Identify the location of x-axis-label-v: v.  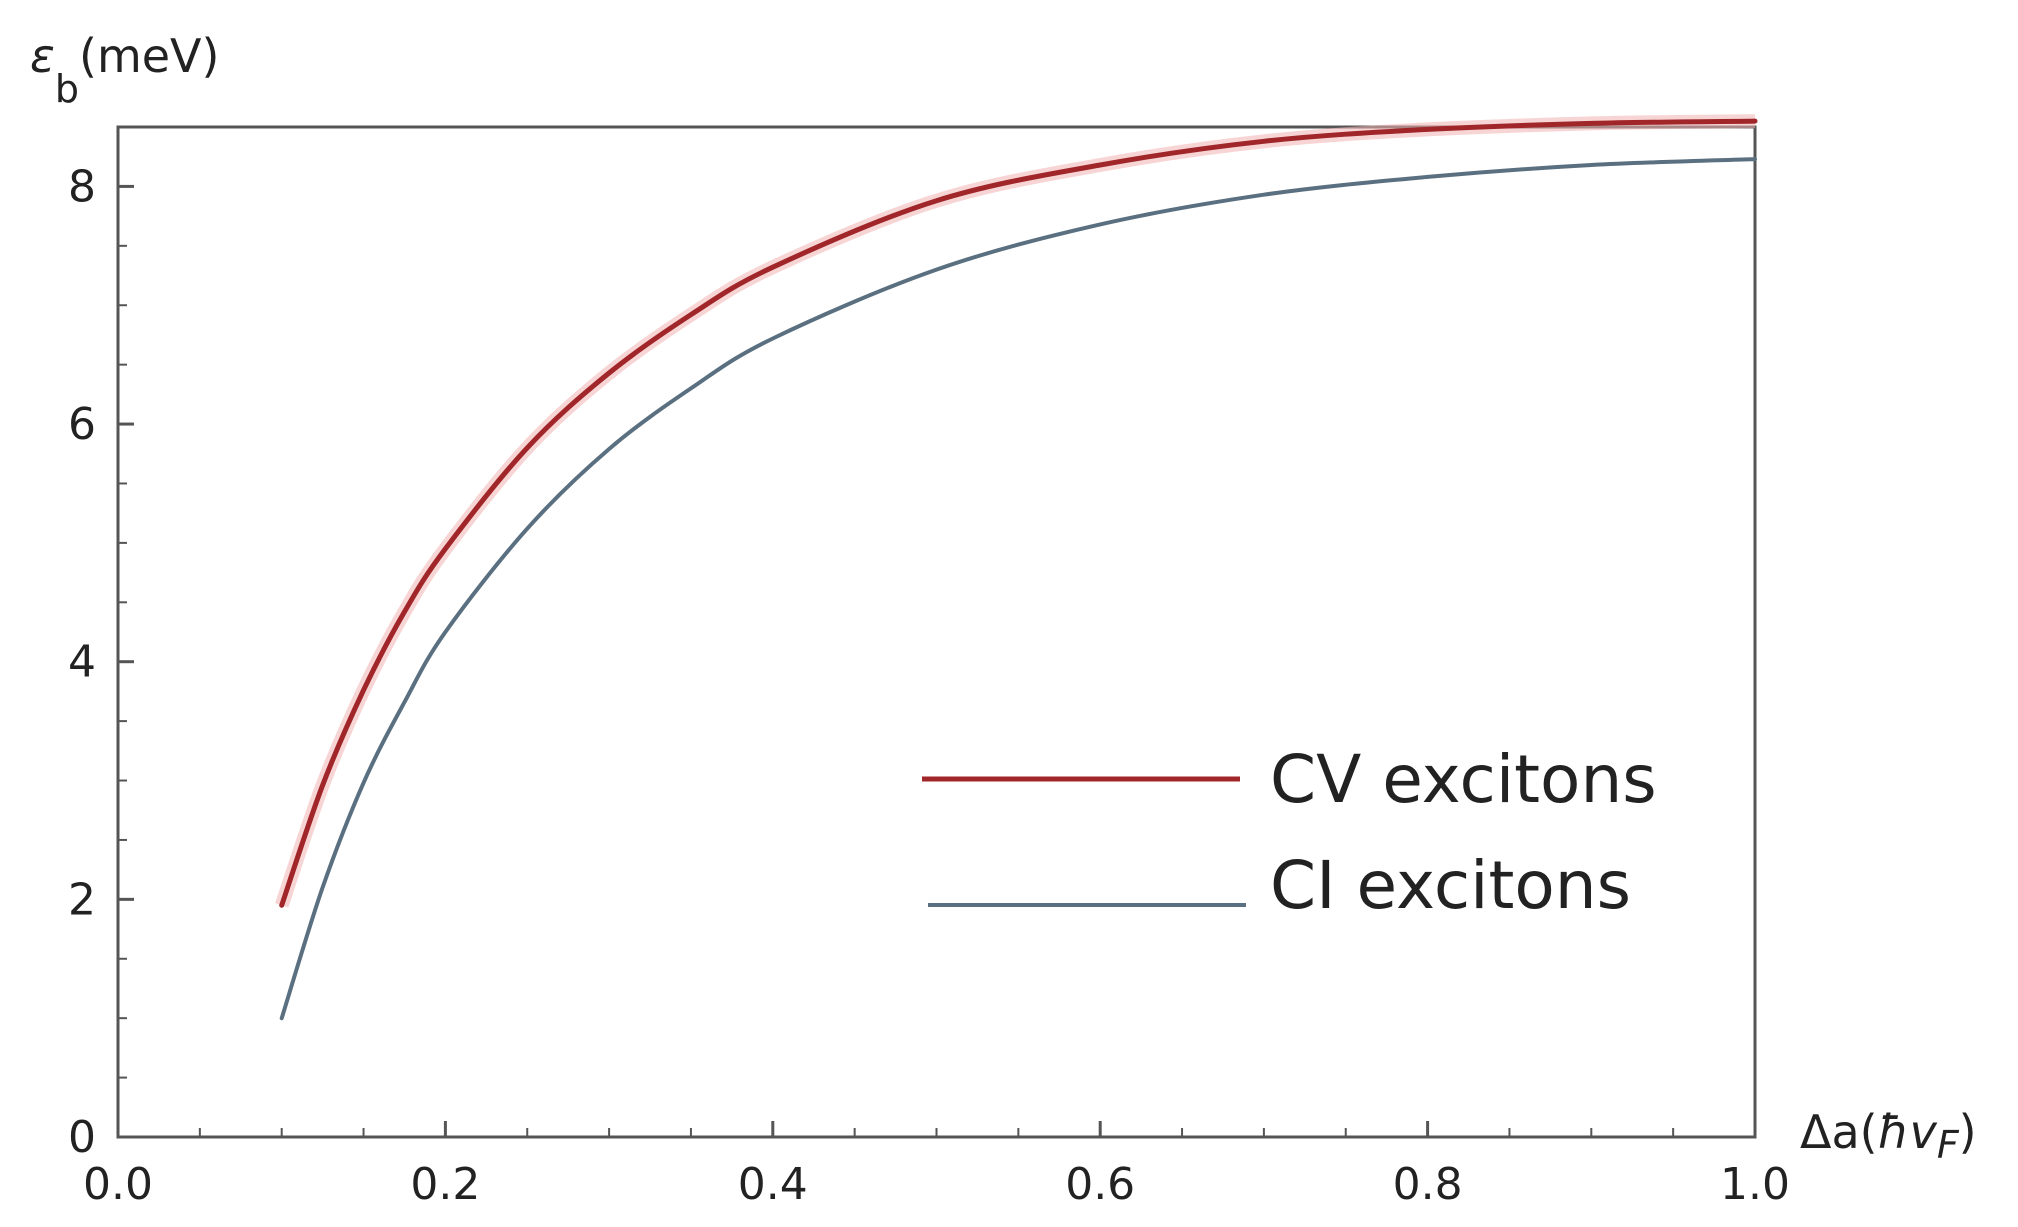
(1924, 1132).